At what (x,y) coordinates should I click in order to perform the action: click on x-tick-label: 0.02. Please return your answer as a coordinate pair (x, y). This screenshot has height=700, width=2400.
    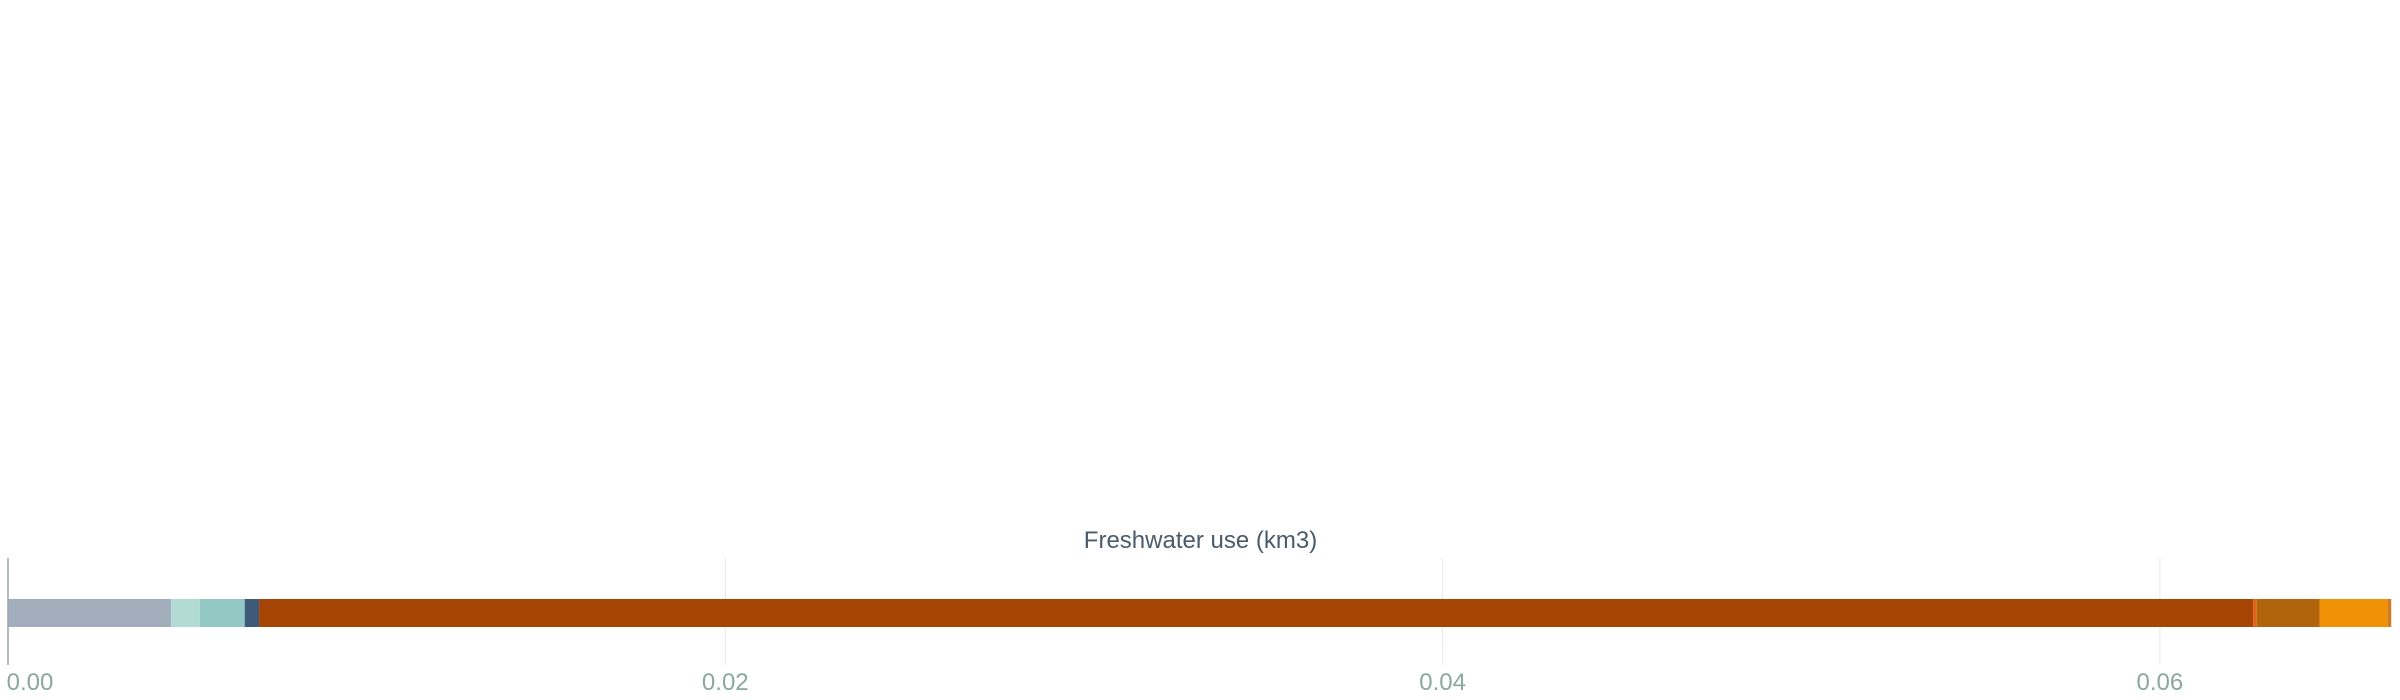
    Looking at the image, I should click on (725, 682).